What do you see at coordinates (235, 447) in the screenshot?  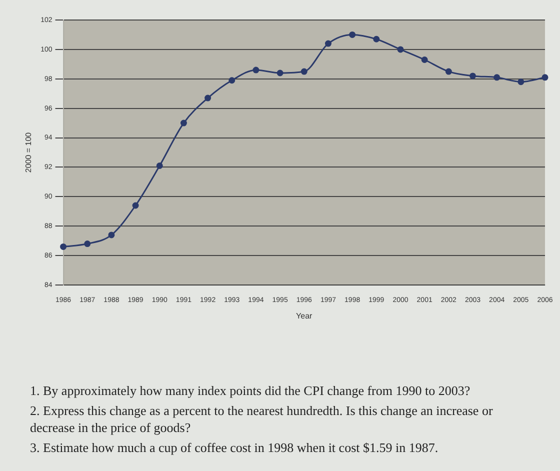 I see `text: 3. Estimate how much a cup of coffee cost in 1998 when it cost $1.59 in 1987.` at bounding box center [235, 447].